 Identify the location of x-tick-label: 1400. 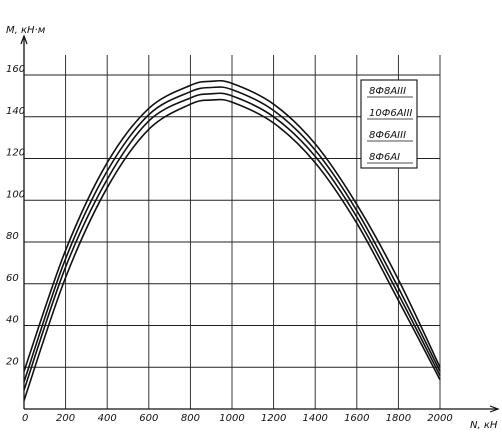
(314, 418).